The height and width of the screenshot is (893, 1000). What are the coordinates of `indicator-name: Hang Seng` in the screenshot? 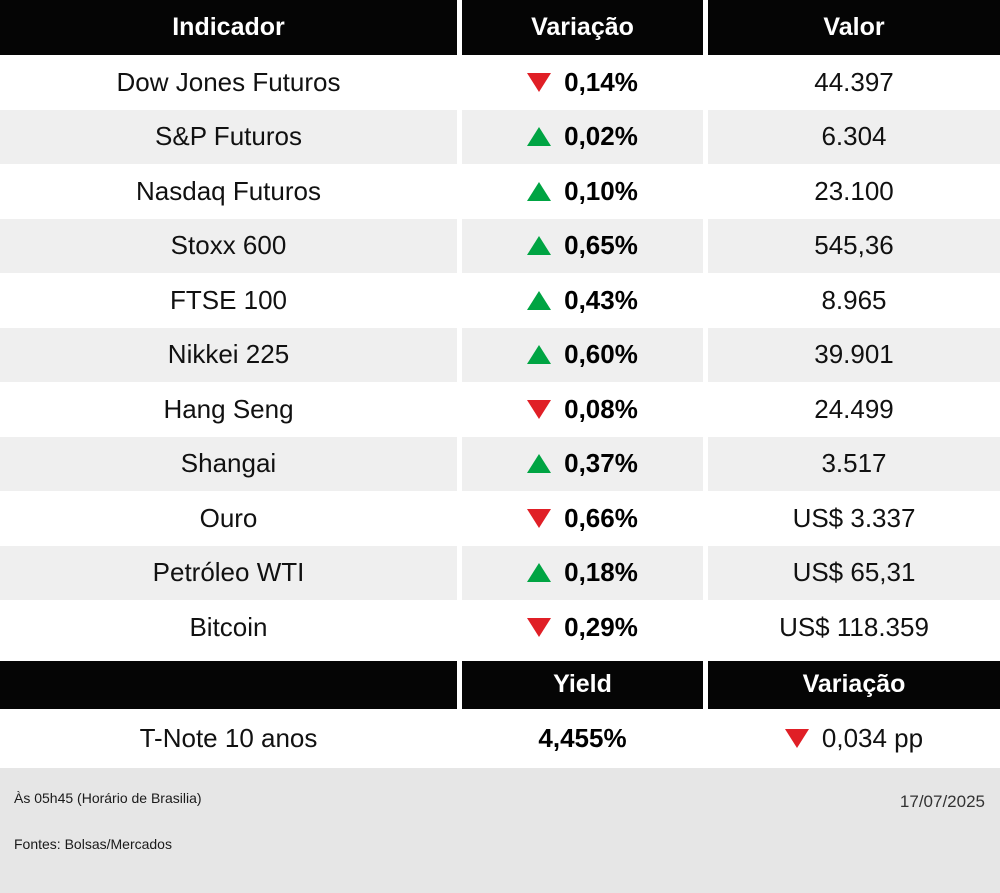 It's located at (228, 409).